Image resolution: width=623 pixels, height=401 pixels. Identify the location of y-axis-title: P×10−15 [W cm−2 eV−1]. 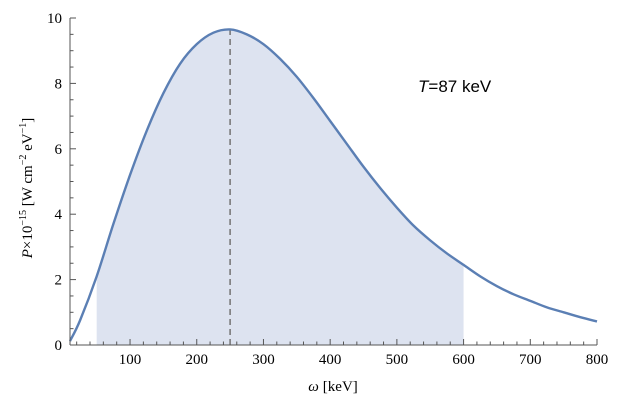
(27, 189).